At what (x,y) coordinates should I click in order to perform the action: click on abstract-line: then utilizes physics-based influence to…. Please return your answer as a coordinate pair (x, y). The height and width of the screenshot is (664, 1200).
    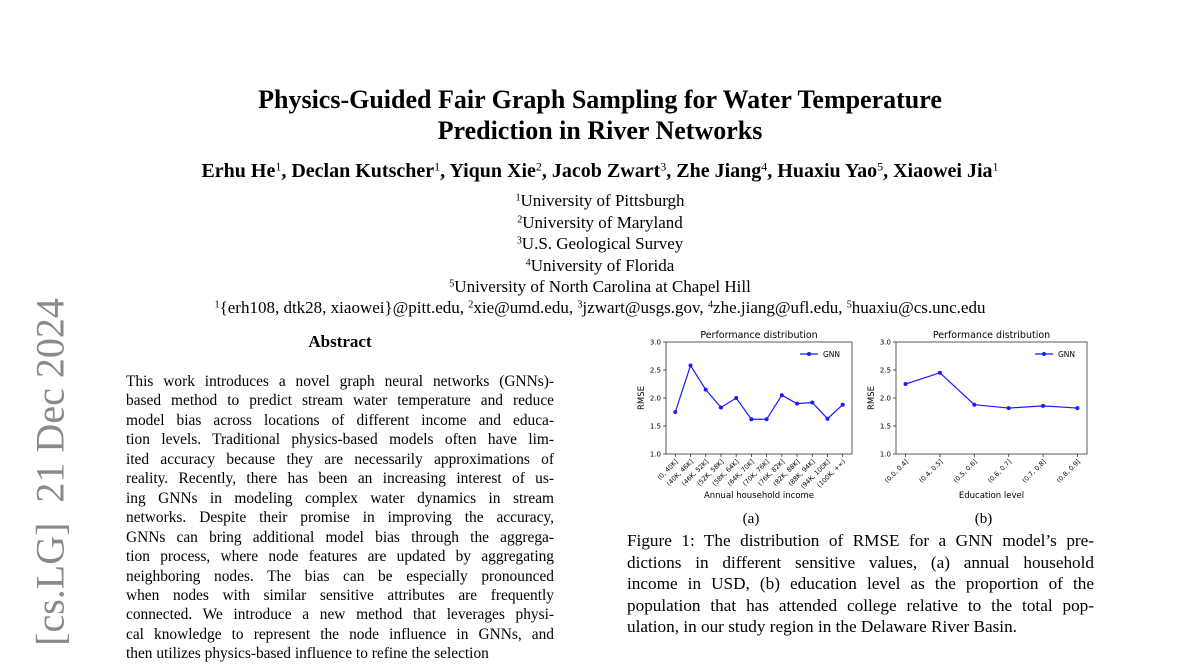
    Looking at the image, I should click on (307, 654).